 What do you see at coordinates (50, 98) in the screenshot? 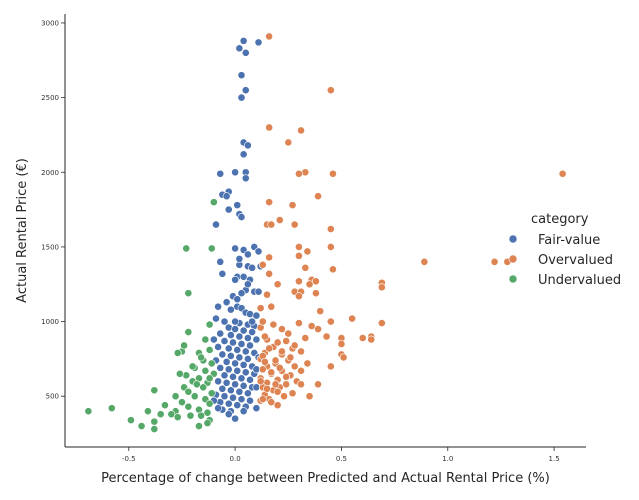
I see `y-tick-label: 2500` at bounding box center [50, 98].